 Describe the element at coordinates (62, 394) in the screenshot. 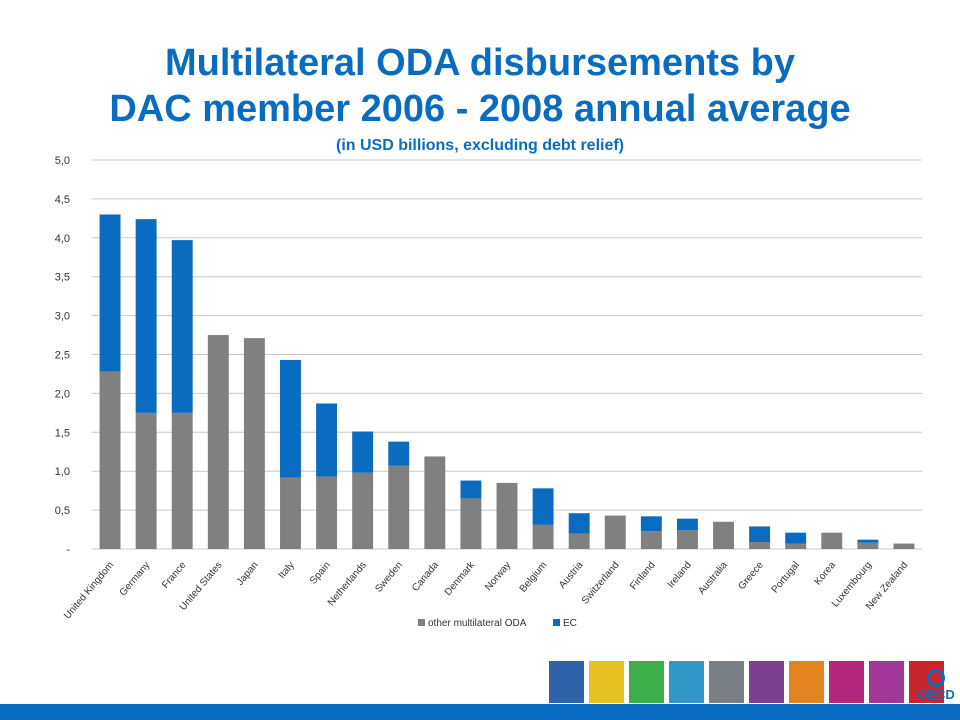

I see `y-tick-label: 2,0` at that location.